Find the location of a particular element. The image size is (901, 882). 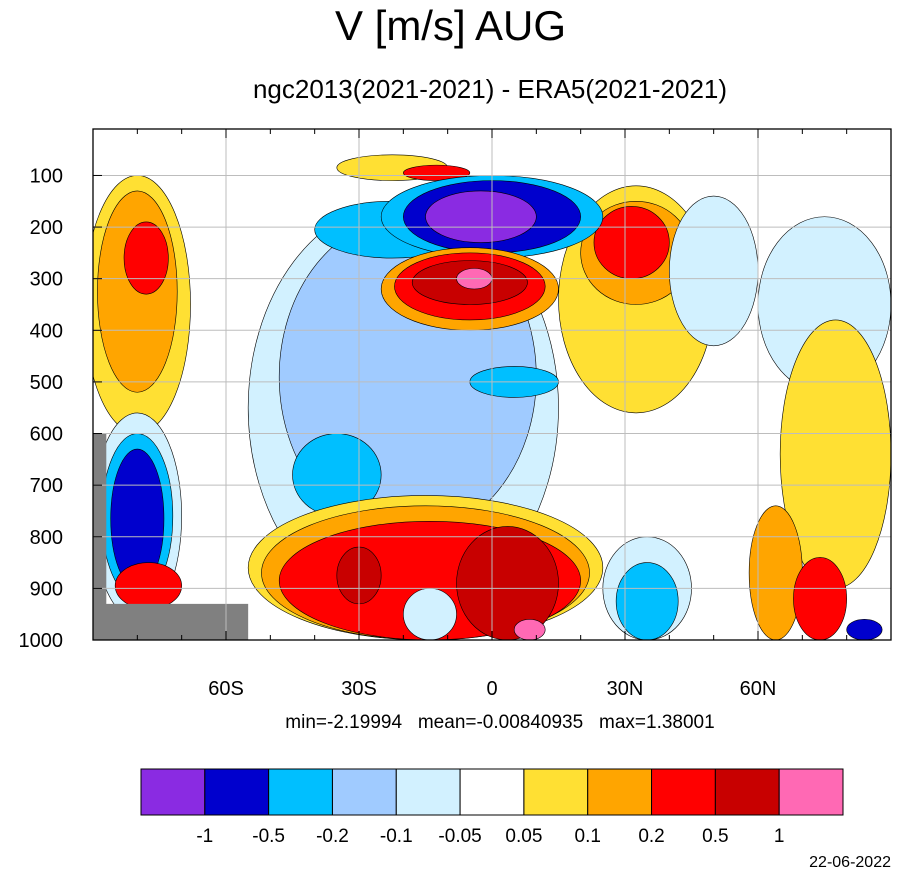

chart-subtitle: ngc2013(2021-2021) - ERA5(2021-2021) is located at coordinates (490, 89).